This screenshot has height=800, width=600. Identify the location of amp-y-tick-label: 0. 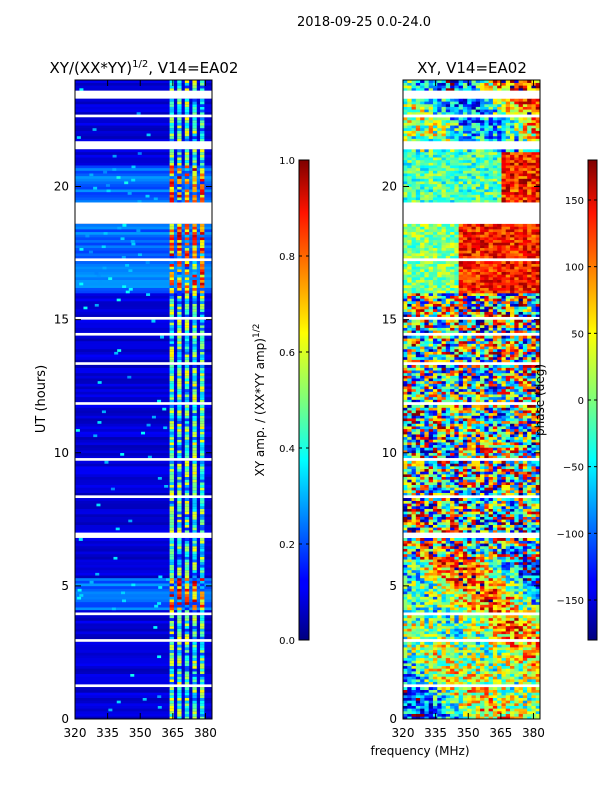
(65, 719).